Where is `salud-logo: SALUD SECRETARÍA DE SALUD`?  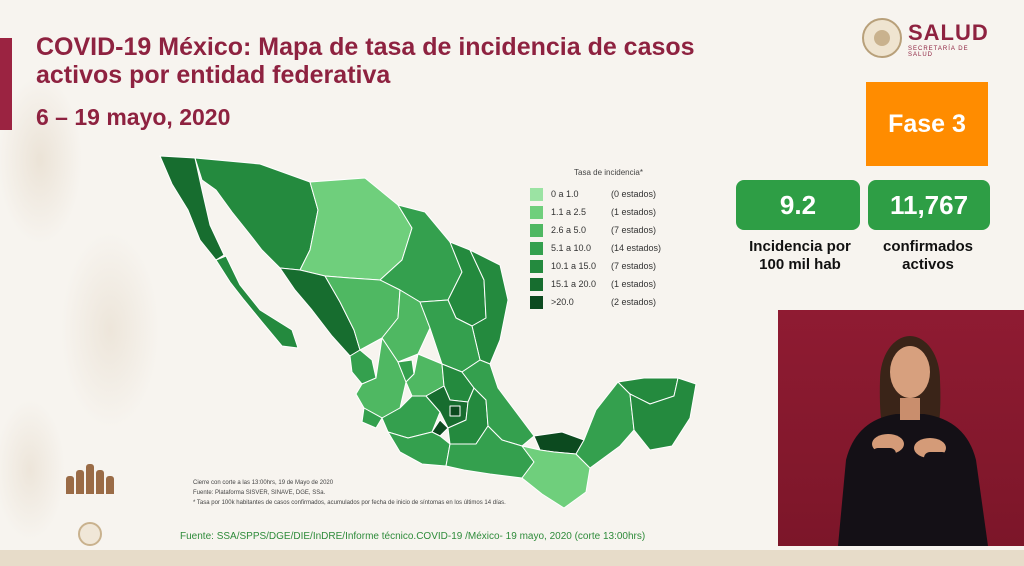
salud-logo: SALUD SECRETARÍA DE SALUD is located at coordinates (927, 38).